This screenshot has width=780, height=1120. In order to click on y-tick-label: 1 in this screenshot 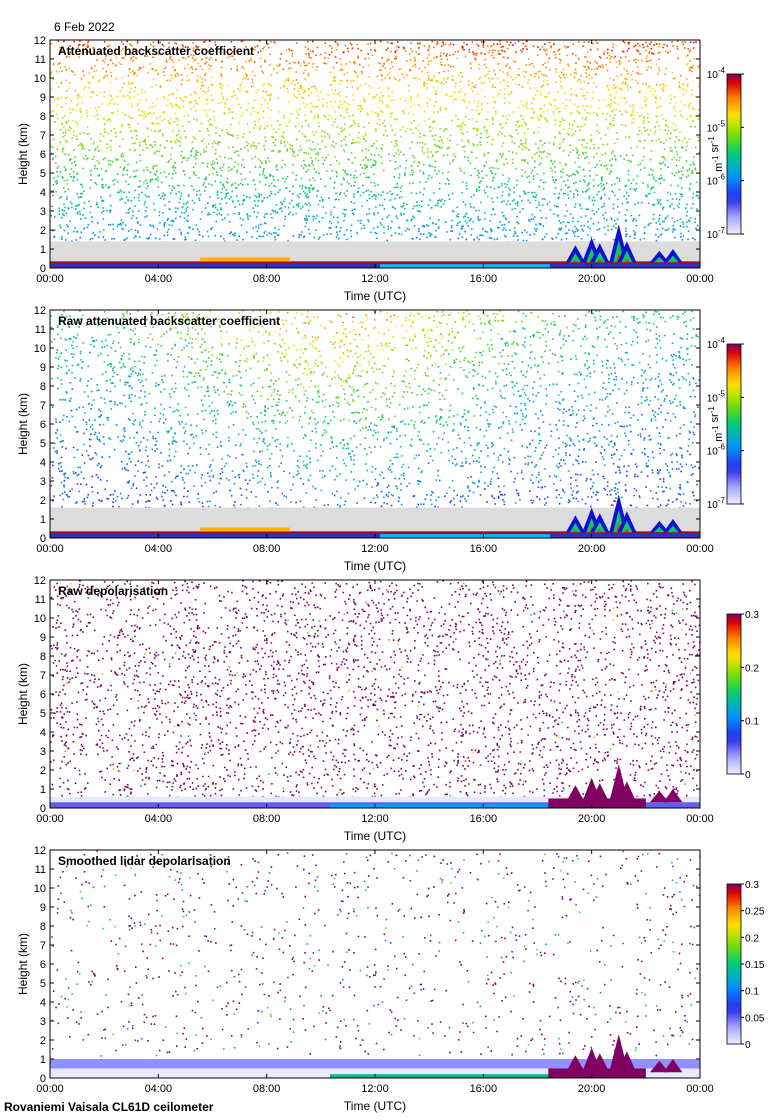, I will do `click(43, 520)`.